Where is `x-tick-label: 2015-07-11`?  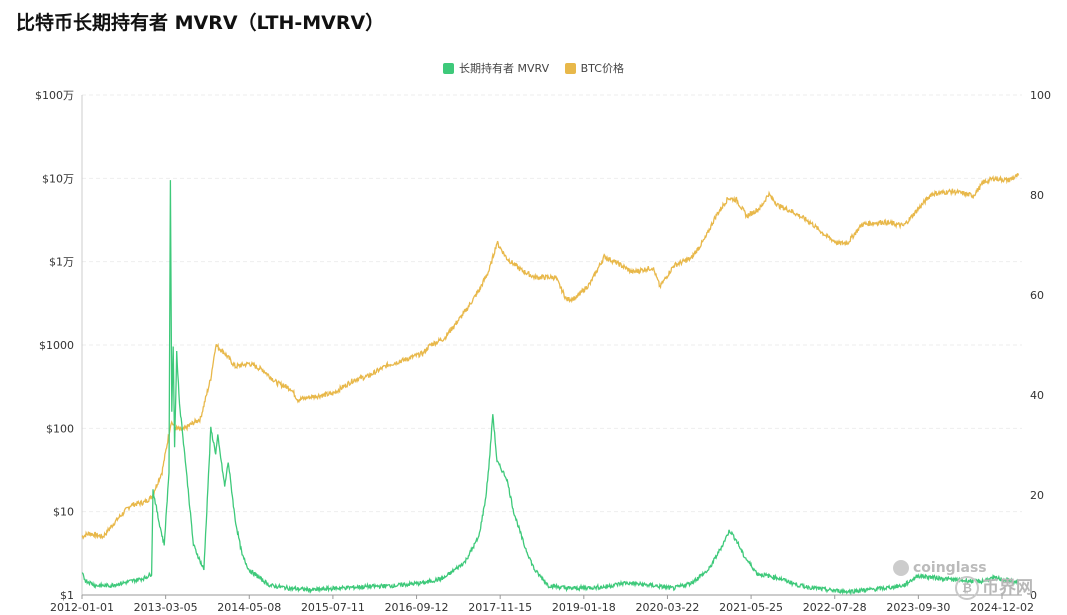 x-tick-label: 2015-07-11 is located at coordinates (333, 607).